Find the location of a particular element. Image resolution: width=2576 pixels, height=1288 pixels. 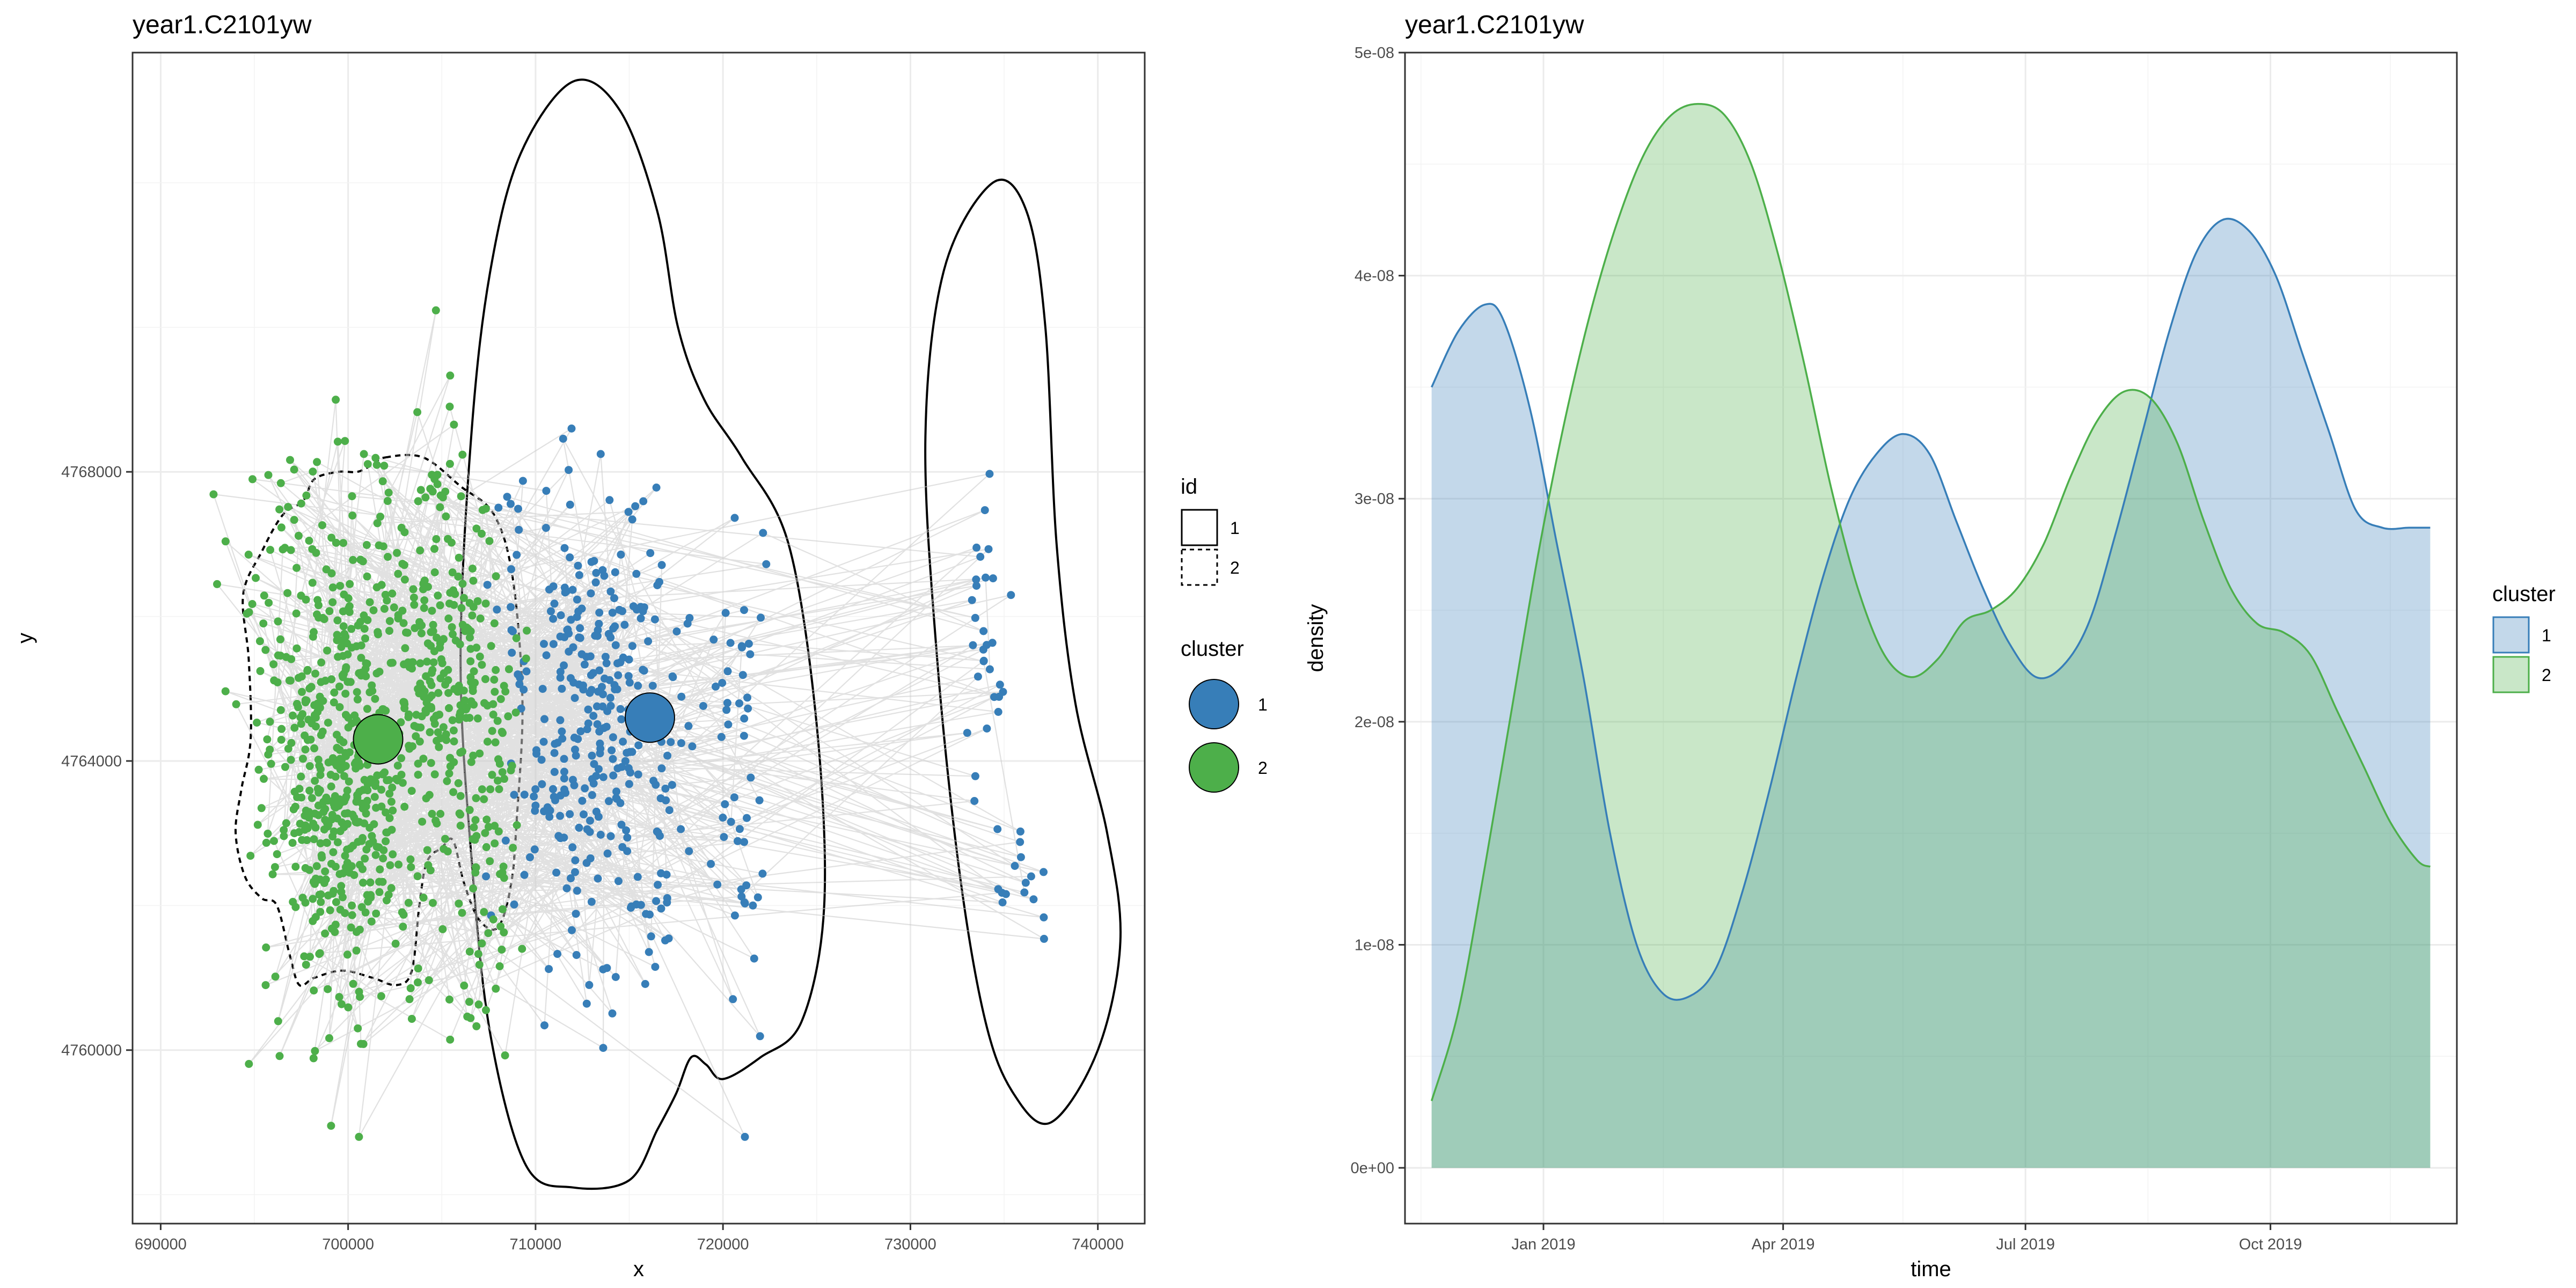

spatial-x-tick-label: 740000 is located at coordinates (1098, 1244).